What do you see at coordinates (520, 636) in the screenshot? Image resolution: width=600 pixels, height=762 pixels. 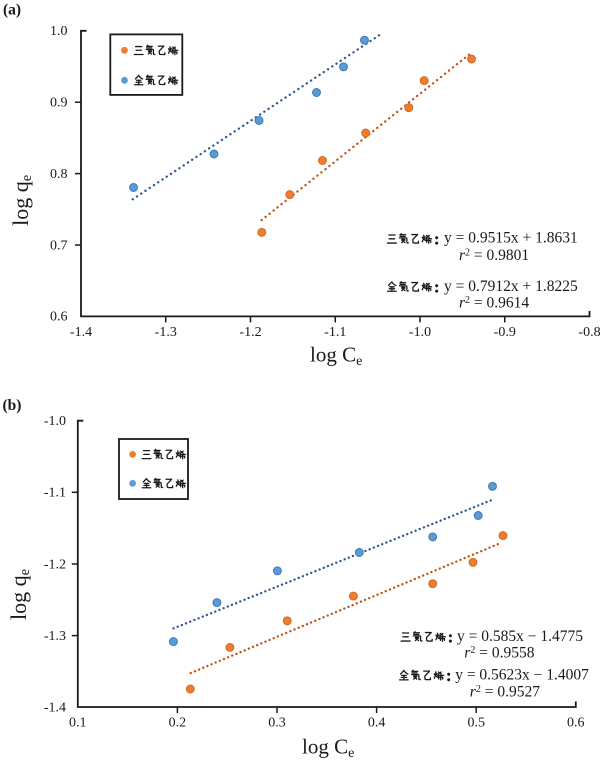 I see `svg-text: y = 0.585x − 1.4775` at bounding box center [520, 636].